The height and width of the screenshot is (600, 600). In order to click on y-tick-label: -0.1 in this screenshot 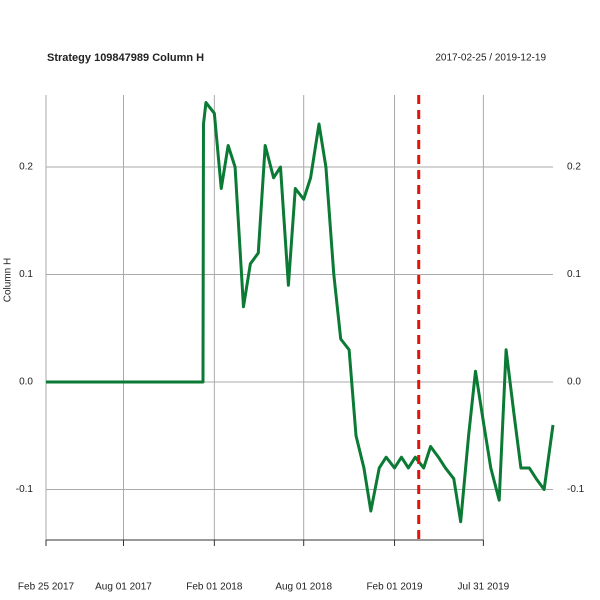, I will do `click(25, 489)`.